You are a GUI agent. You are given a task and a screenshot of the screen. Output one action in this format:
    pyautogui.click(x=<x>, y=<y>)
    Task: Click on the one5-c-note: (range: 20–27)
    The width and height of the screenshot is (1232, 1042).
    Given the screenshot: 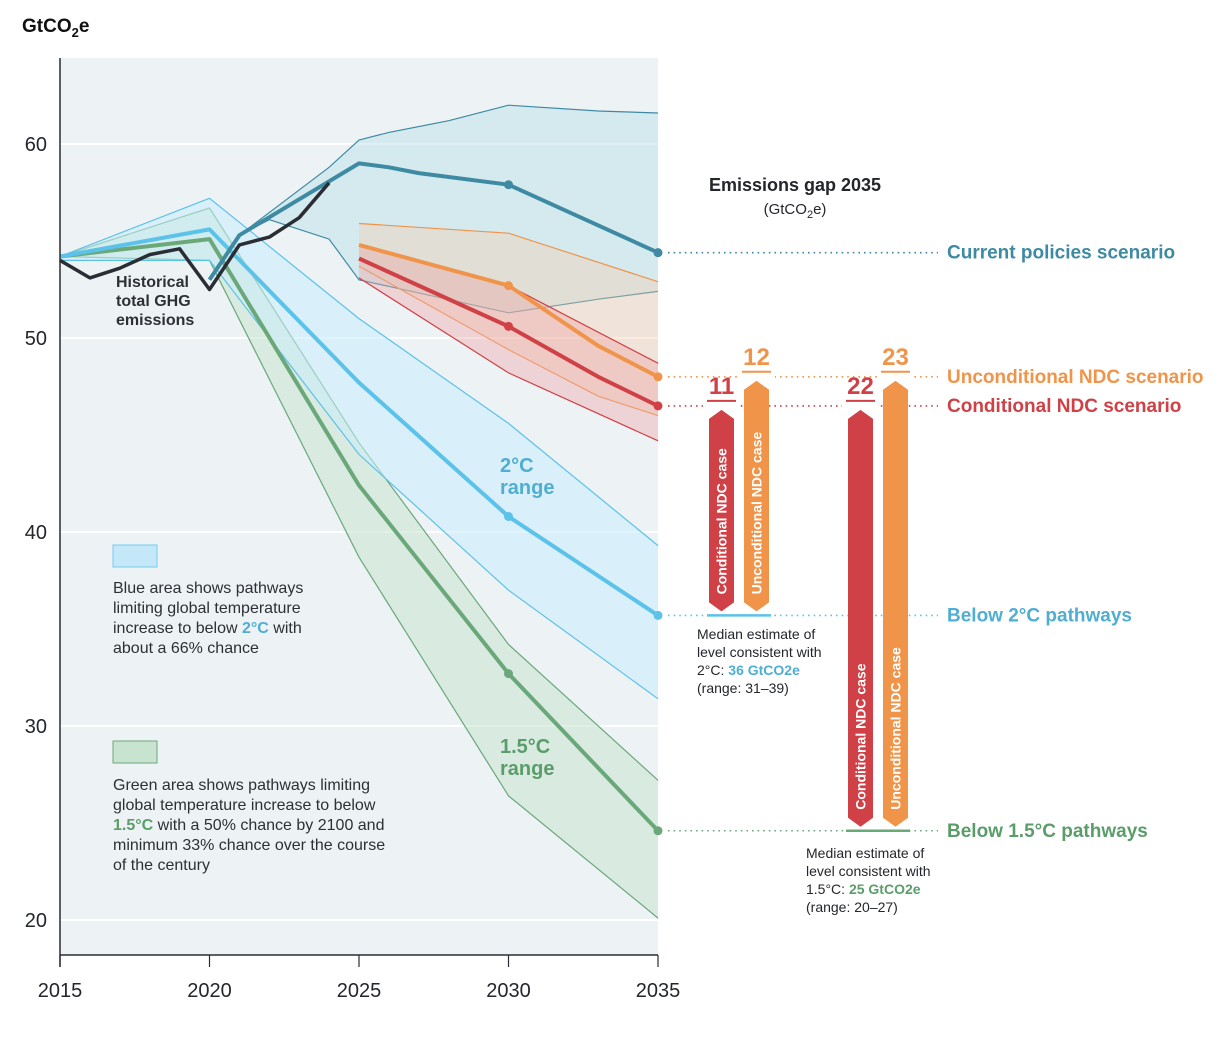 What is the action you would take?
    pyautogui.click(x=852, y=907)
    